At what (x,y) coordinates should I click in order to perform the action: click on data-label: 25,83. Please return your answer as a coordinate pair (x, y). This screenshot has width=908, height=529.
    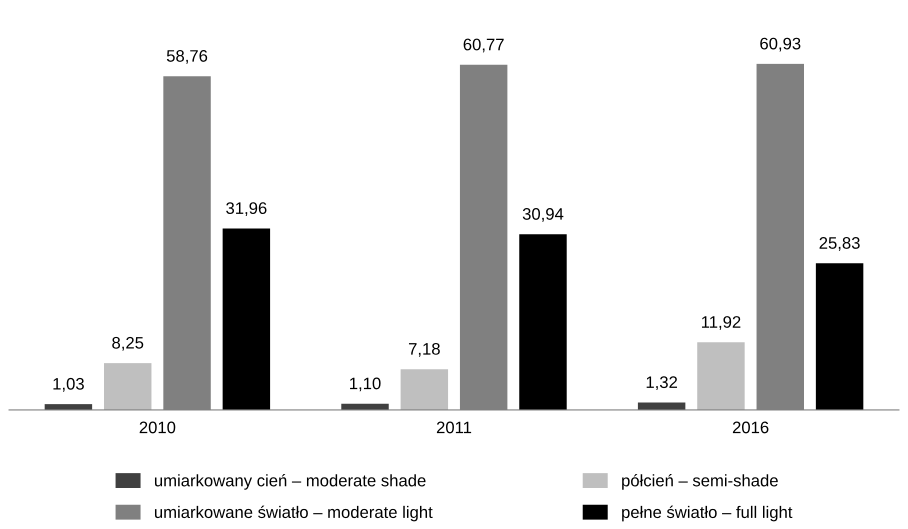
    Looking at the image, I should click on (840, 244).